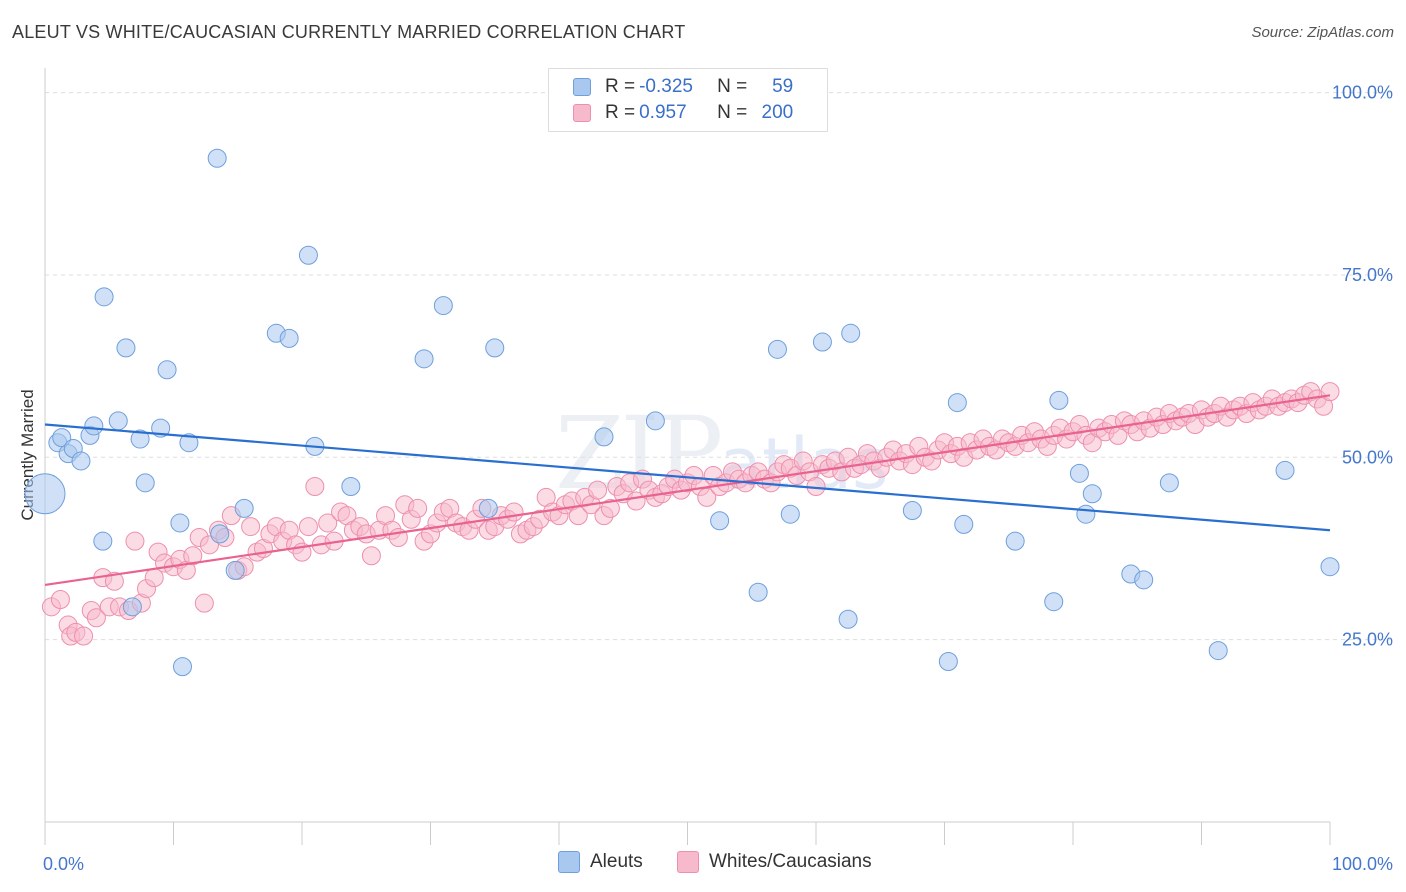 Image resolution: width=1406 pixels, height=892 pixels. I want to click on y-tick-label: 25.0%, so click(1367, 640).